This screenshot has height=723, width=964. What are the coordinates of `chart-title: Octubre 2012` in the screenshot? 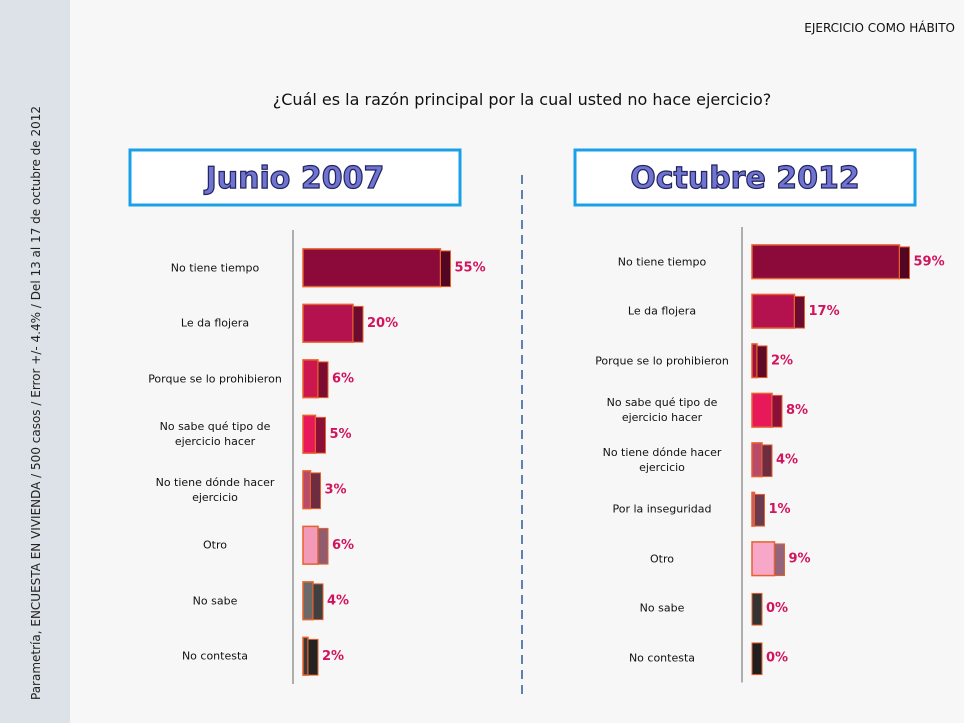 It's located at (745, 178).